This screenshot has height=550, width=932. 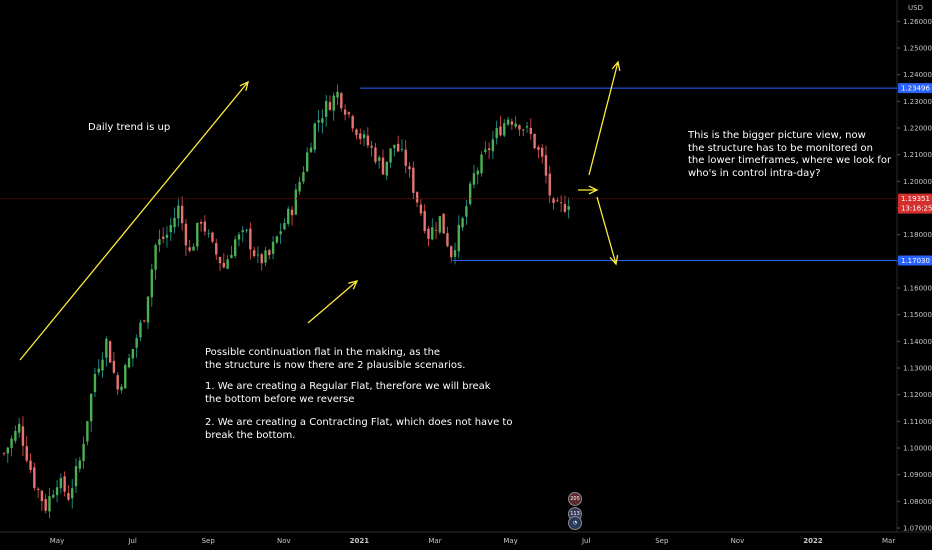 I want to click on downside-scenario-arrow-head, so click(x=614, y=260).